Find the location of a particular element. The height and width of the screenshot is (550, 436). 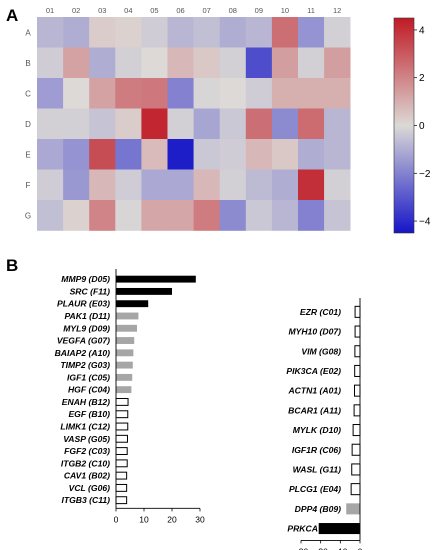

bar-category-label: VIM (G08) is located at coordinates (321, 351).